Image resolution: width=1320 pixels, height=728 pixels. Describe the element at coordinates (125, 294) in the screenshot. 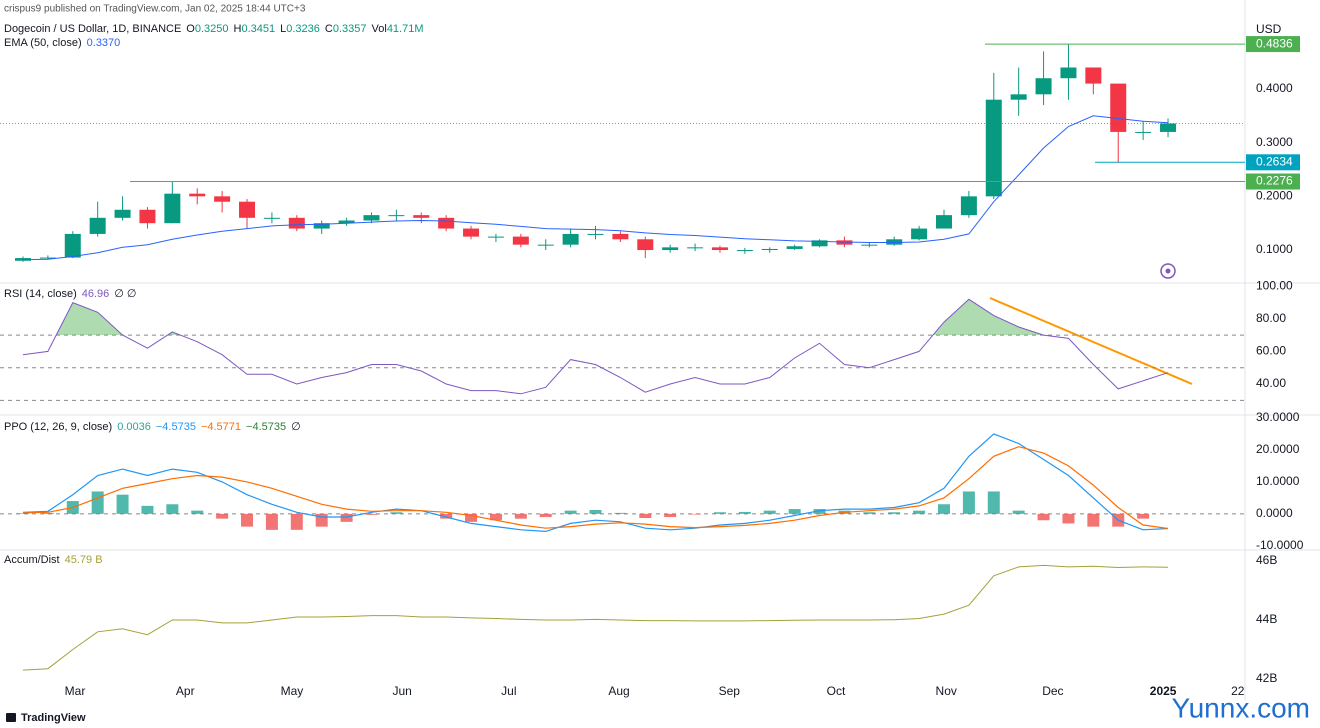

I see `rsi-extra: ∅ ∅` at that location.